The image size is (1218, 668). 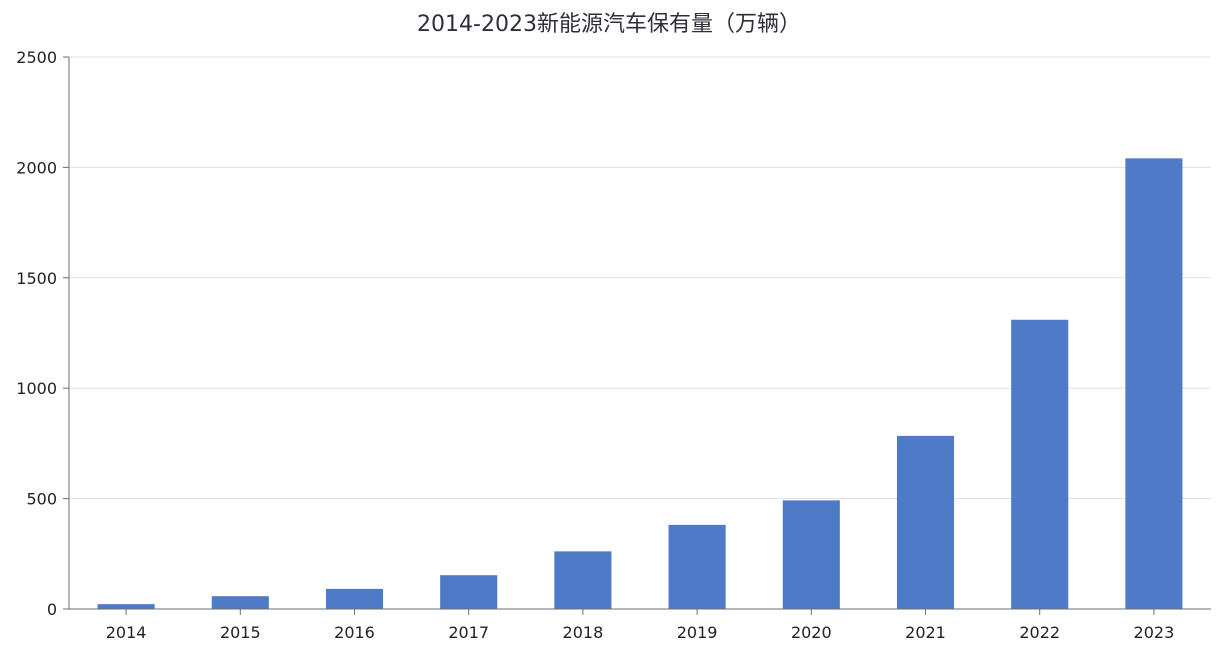 I want to click on x-tick-label: 2019, so click(x=697, y=632).